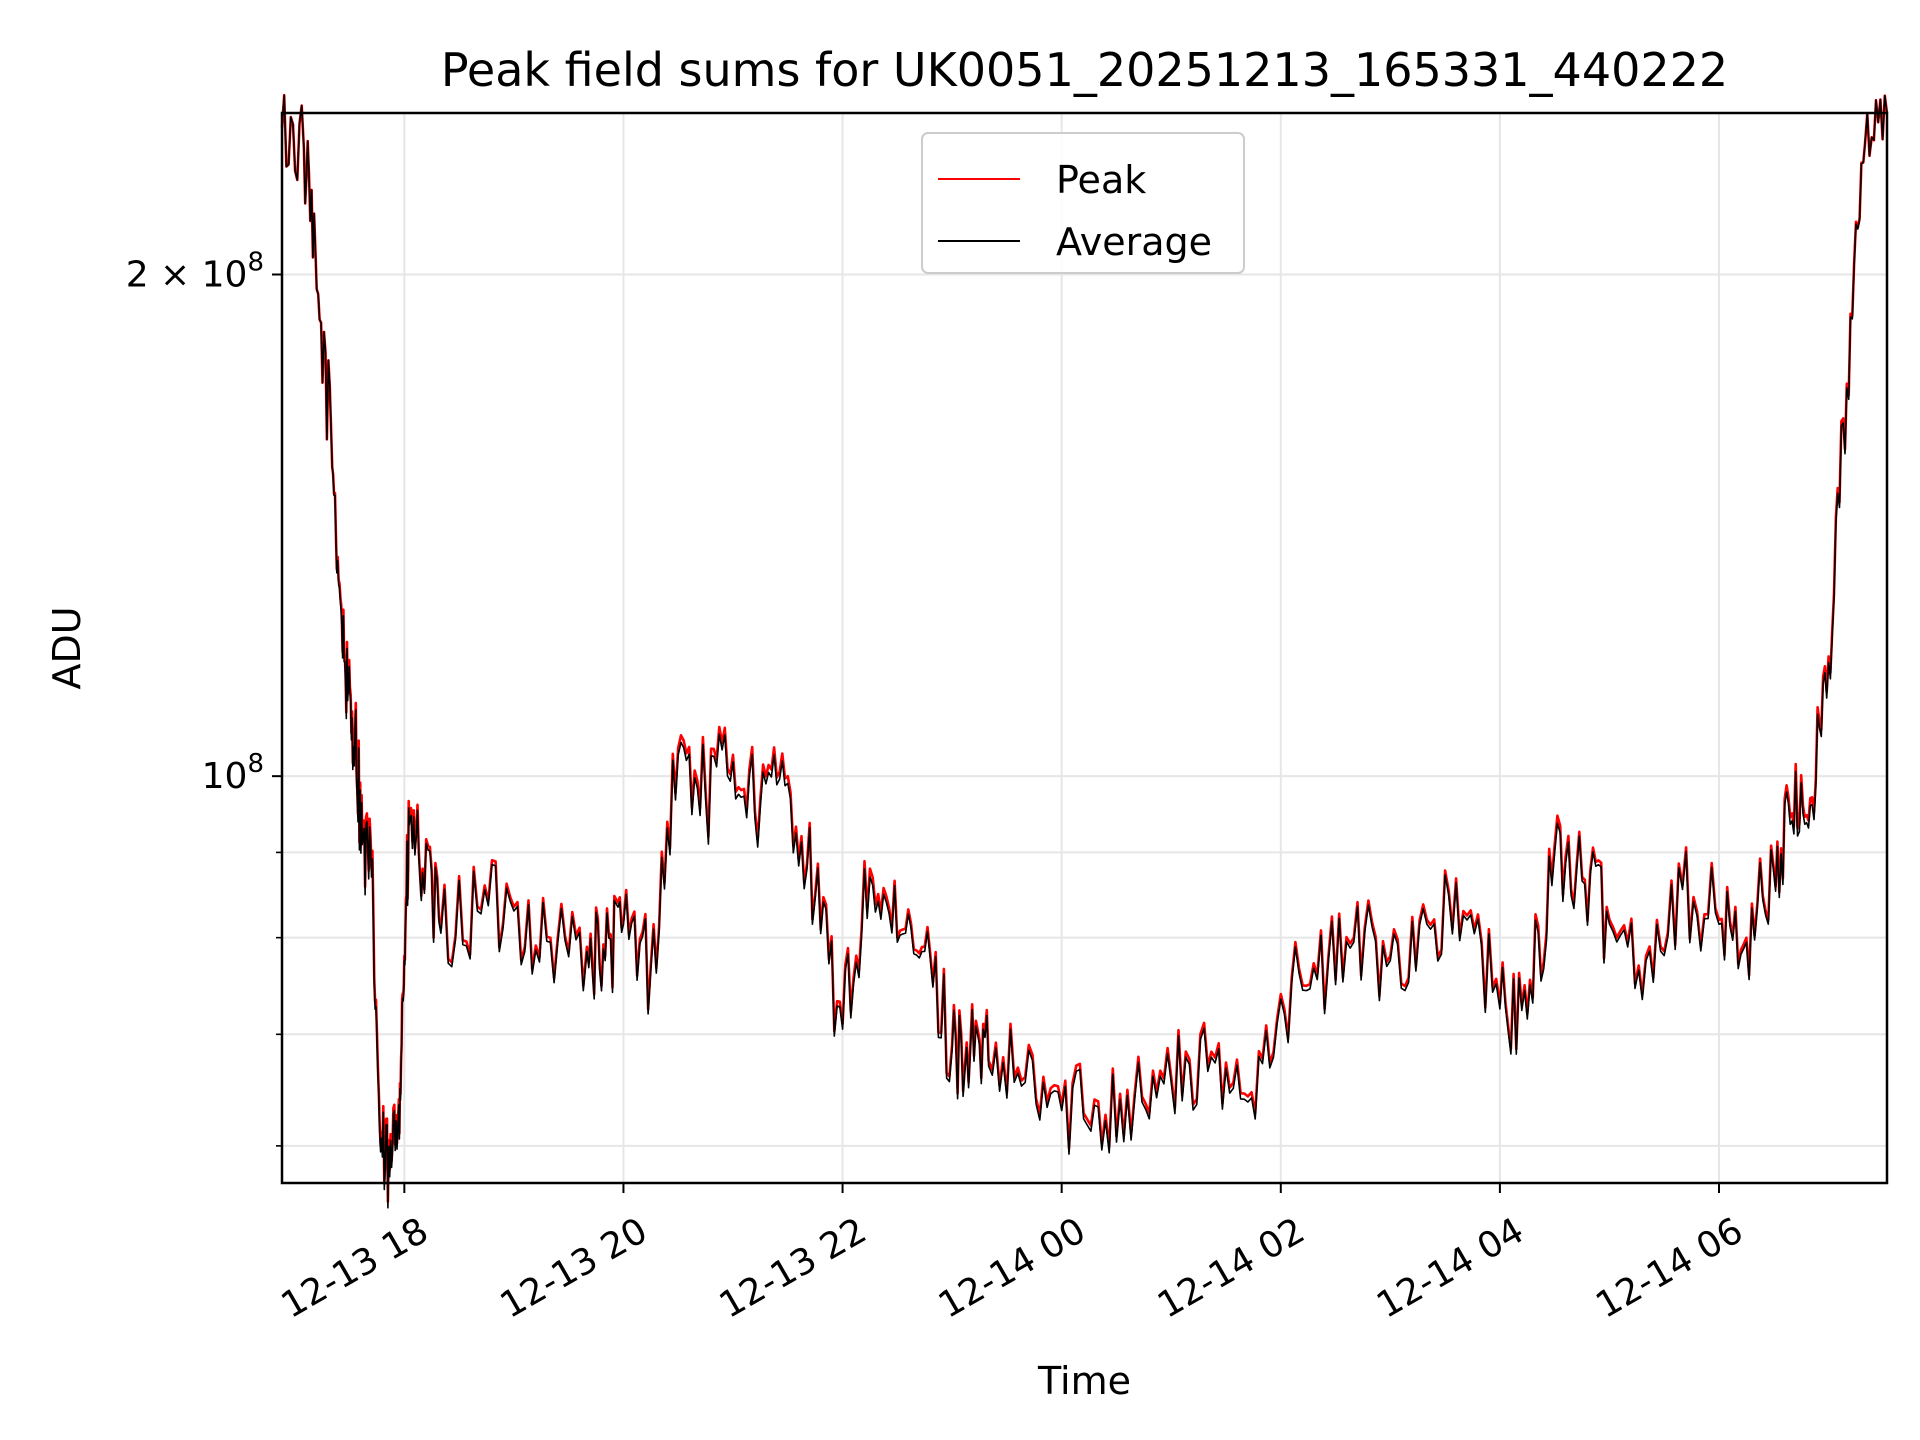 The width and height of the screenshot is (1920, 1440). I want to click on legend-label-peak: Peak, so click(1101, 180).